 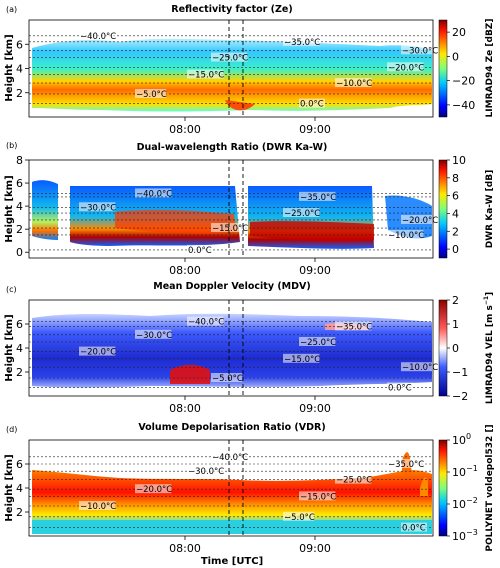 What do you see at coordinates (232, 502) in the screenshot?
I see `panel-d-aerosol-layer` at bounding box center [232, 502].